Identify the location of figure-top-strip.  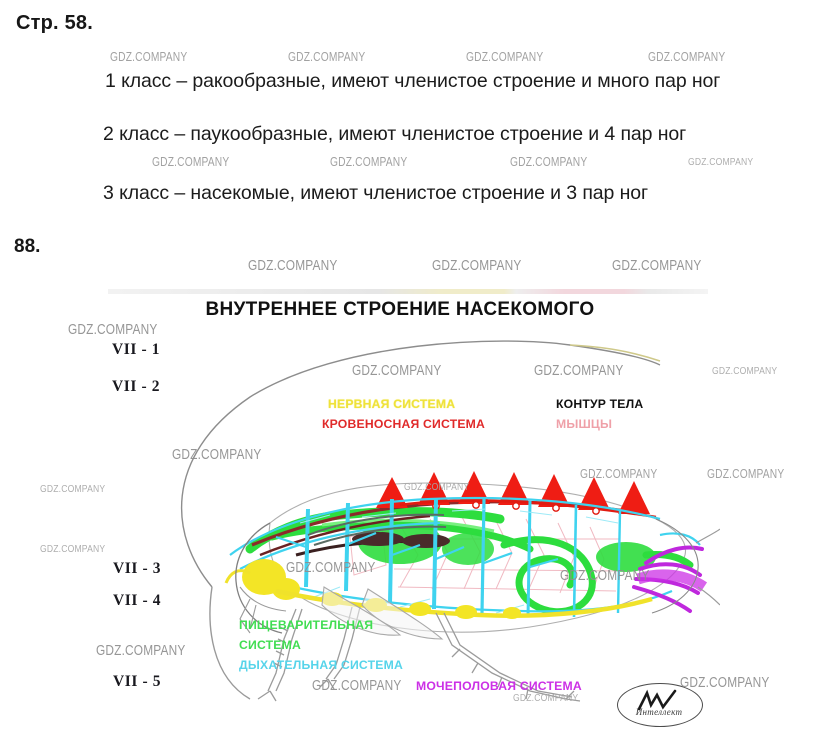
(408, 291).